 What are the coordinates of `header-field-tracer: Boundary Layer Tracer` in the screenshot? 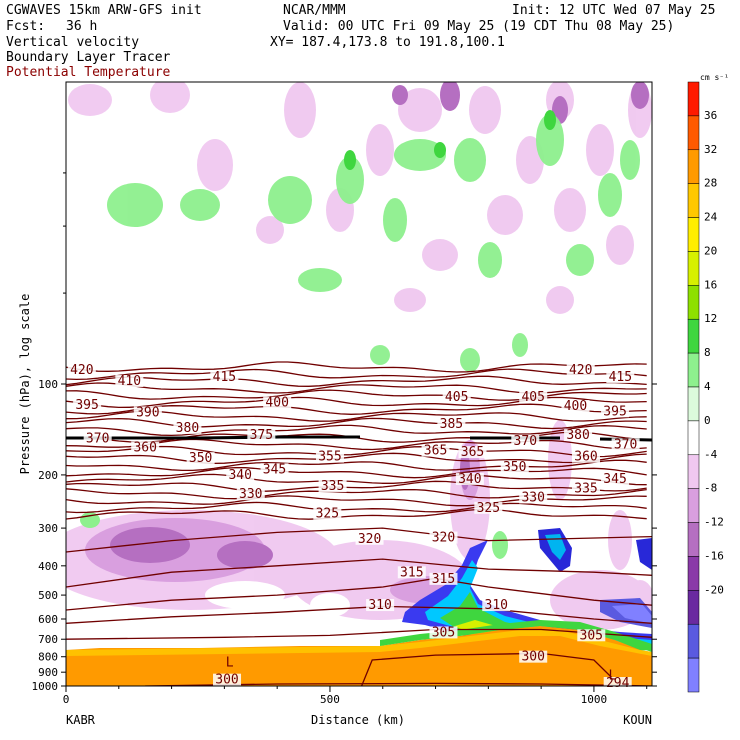 It's located at (88, 57).